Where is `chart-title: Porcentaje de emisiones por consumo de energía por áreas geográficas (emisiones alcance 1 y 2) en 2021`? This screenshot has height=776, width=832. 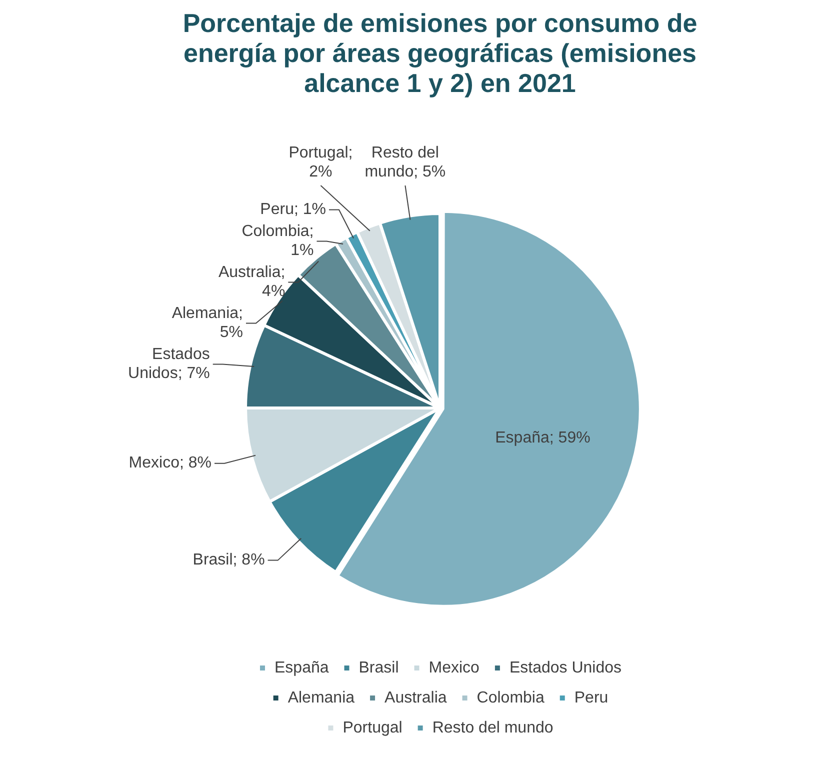 chart-title: Porcentaje de emisiones por consumo de energía por áreas geográficas (emisiones alcance 1 y 2) en 2021 is located at coordinates (440, 53).